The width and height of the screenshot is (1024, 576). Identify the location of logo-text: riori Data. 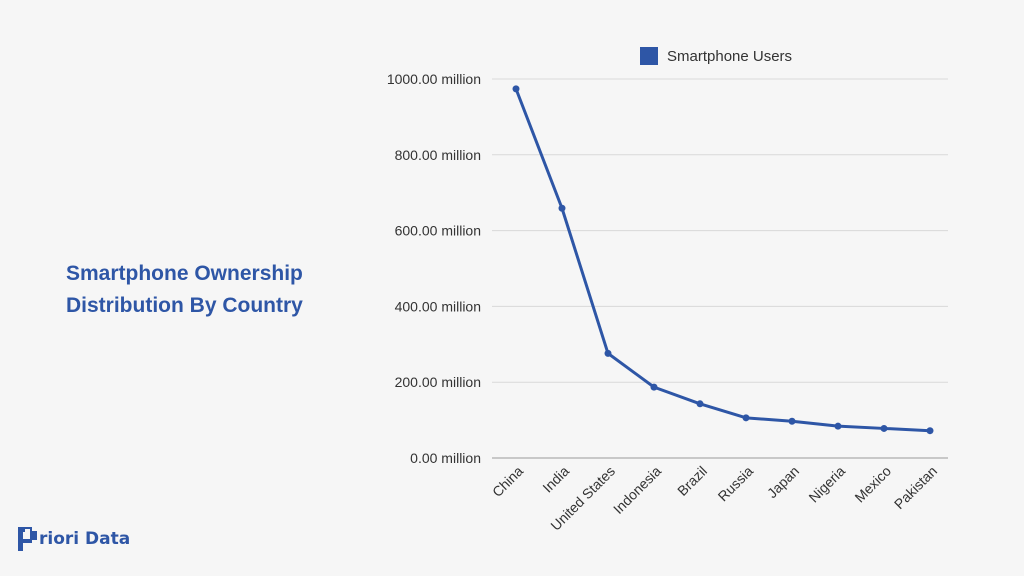
(85, 539).